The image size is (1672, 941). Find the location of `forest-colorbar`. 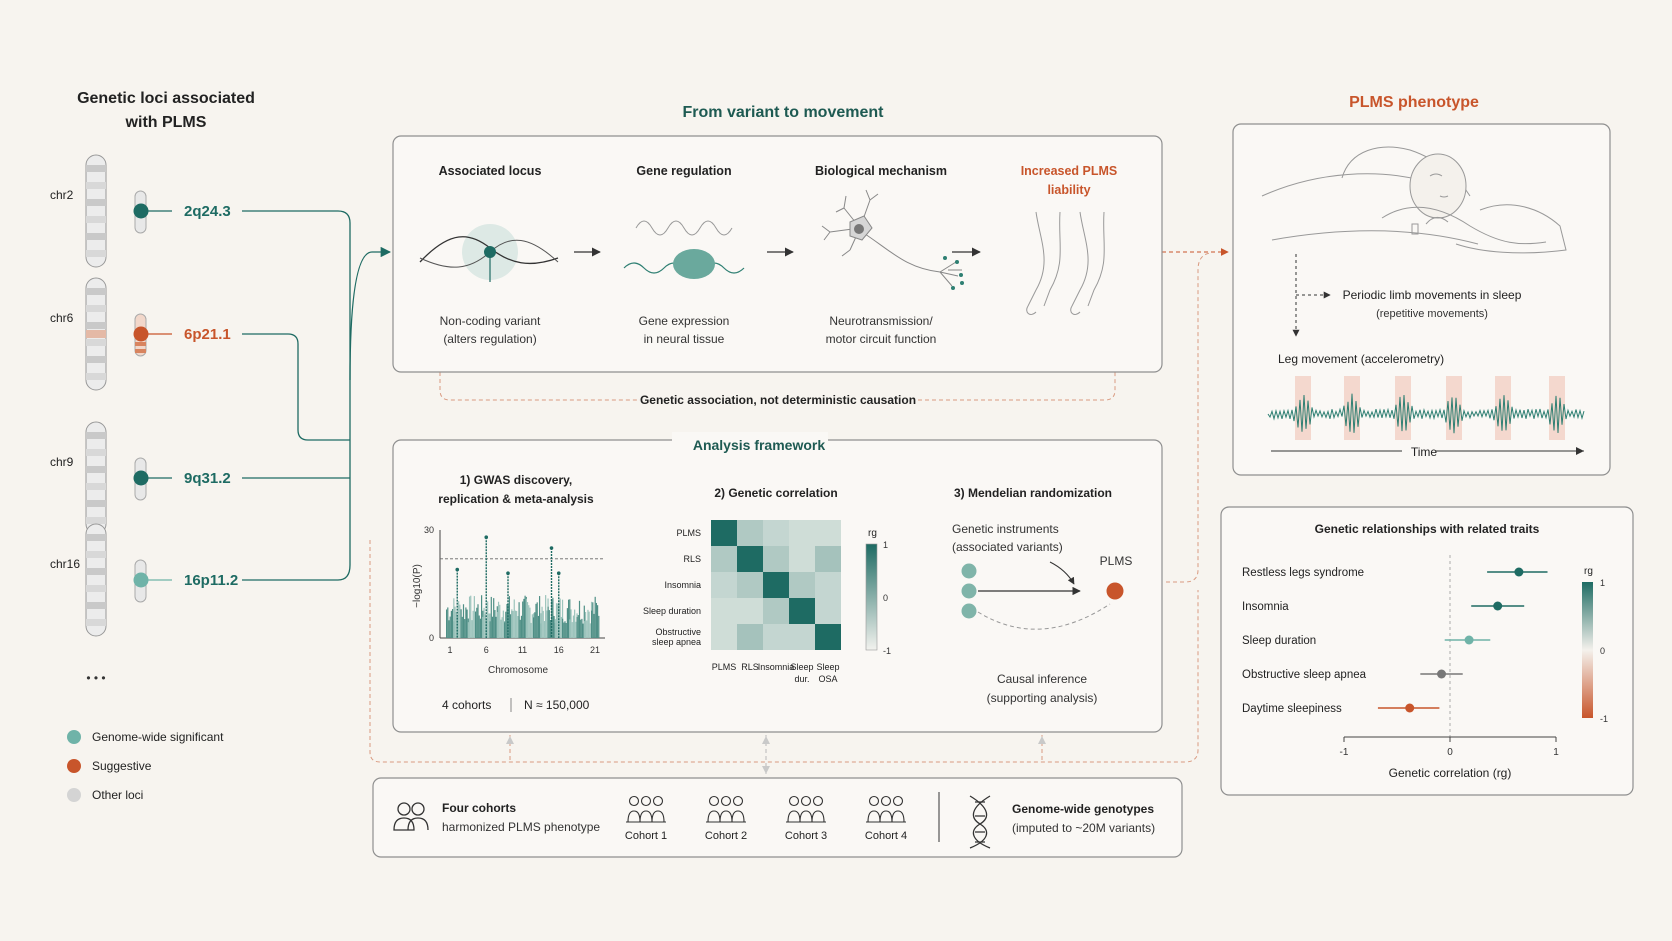

forest-colorbar is located at coordinates (1587, 650).